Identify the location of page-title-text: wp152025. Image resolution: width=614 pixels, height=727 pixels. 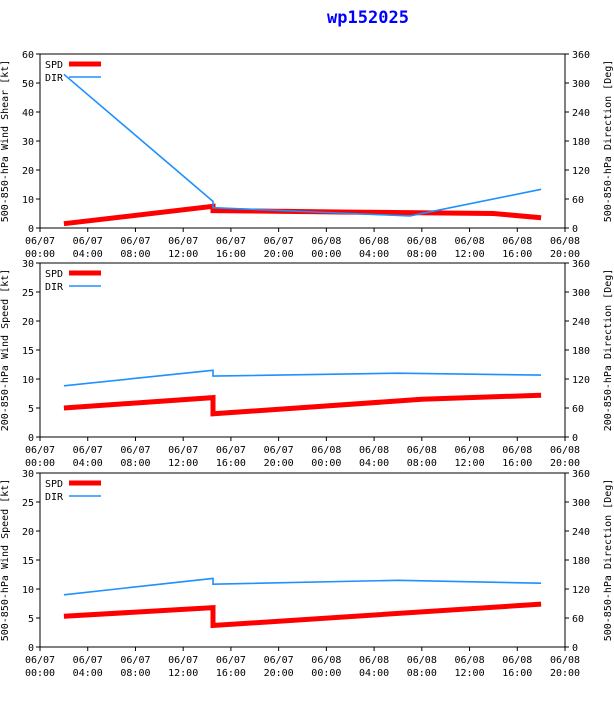
(368, 18).